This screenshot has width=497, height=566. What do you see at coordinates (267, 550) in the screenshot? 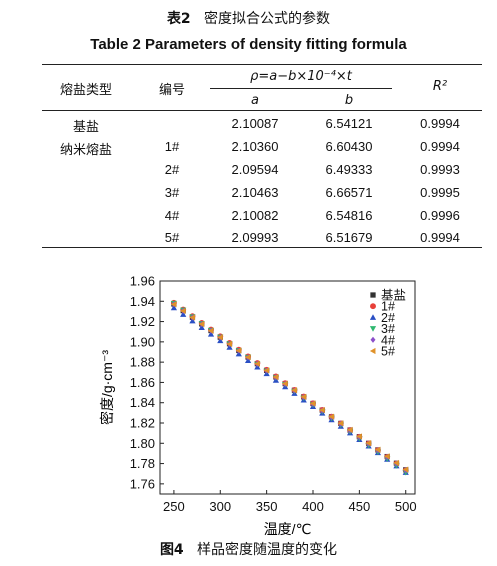
I see `figure-title: 样品密度随温度的变化` at bounding box center [267, 550].